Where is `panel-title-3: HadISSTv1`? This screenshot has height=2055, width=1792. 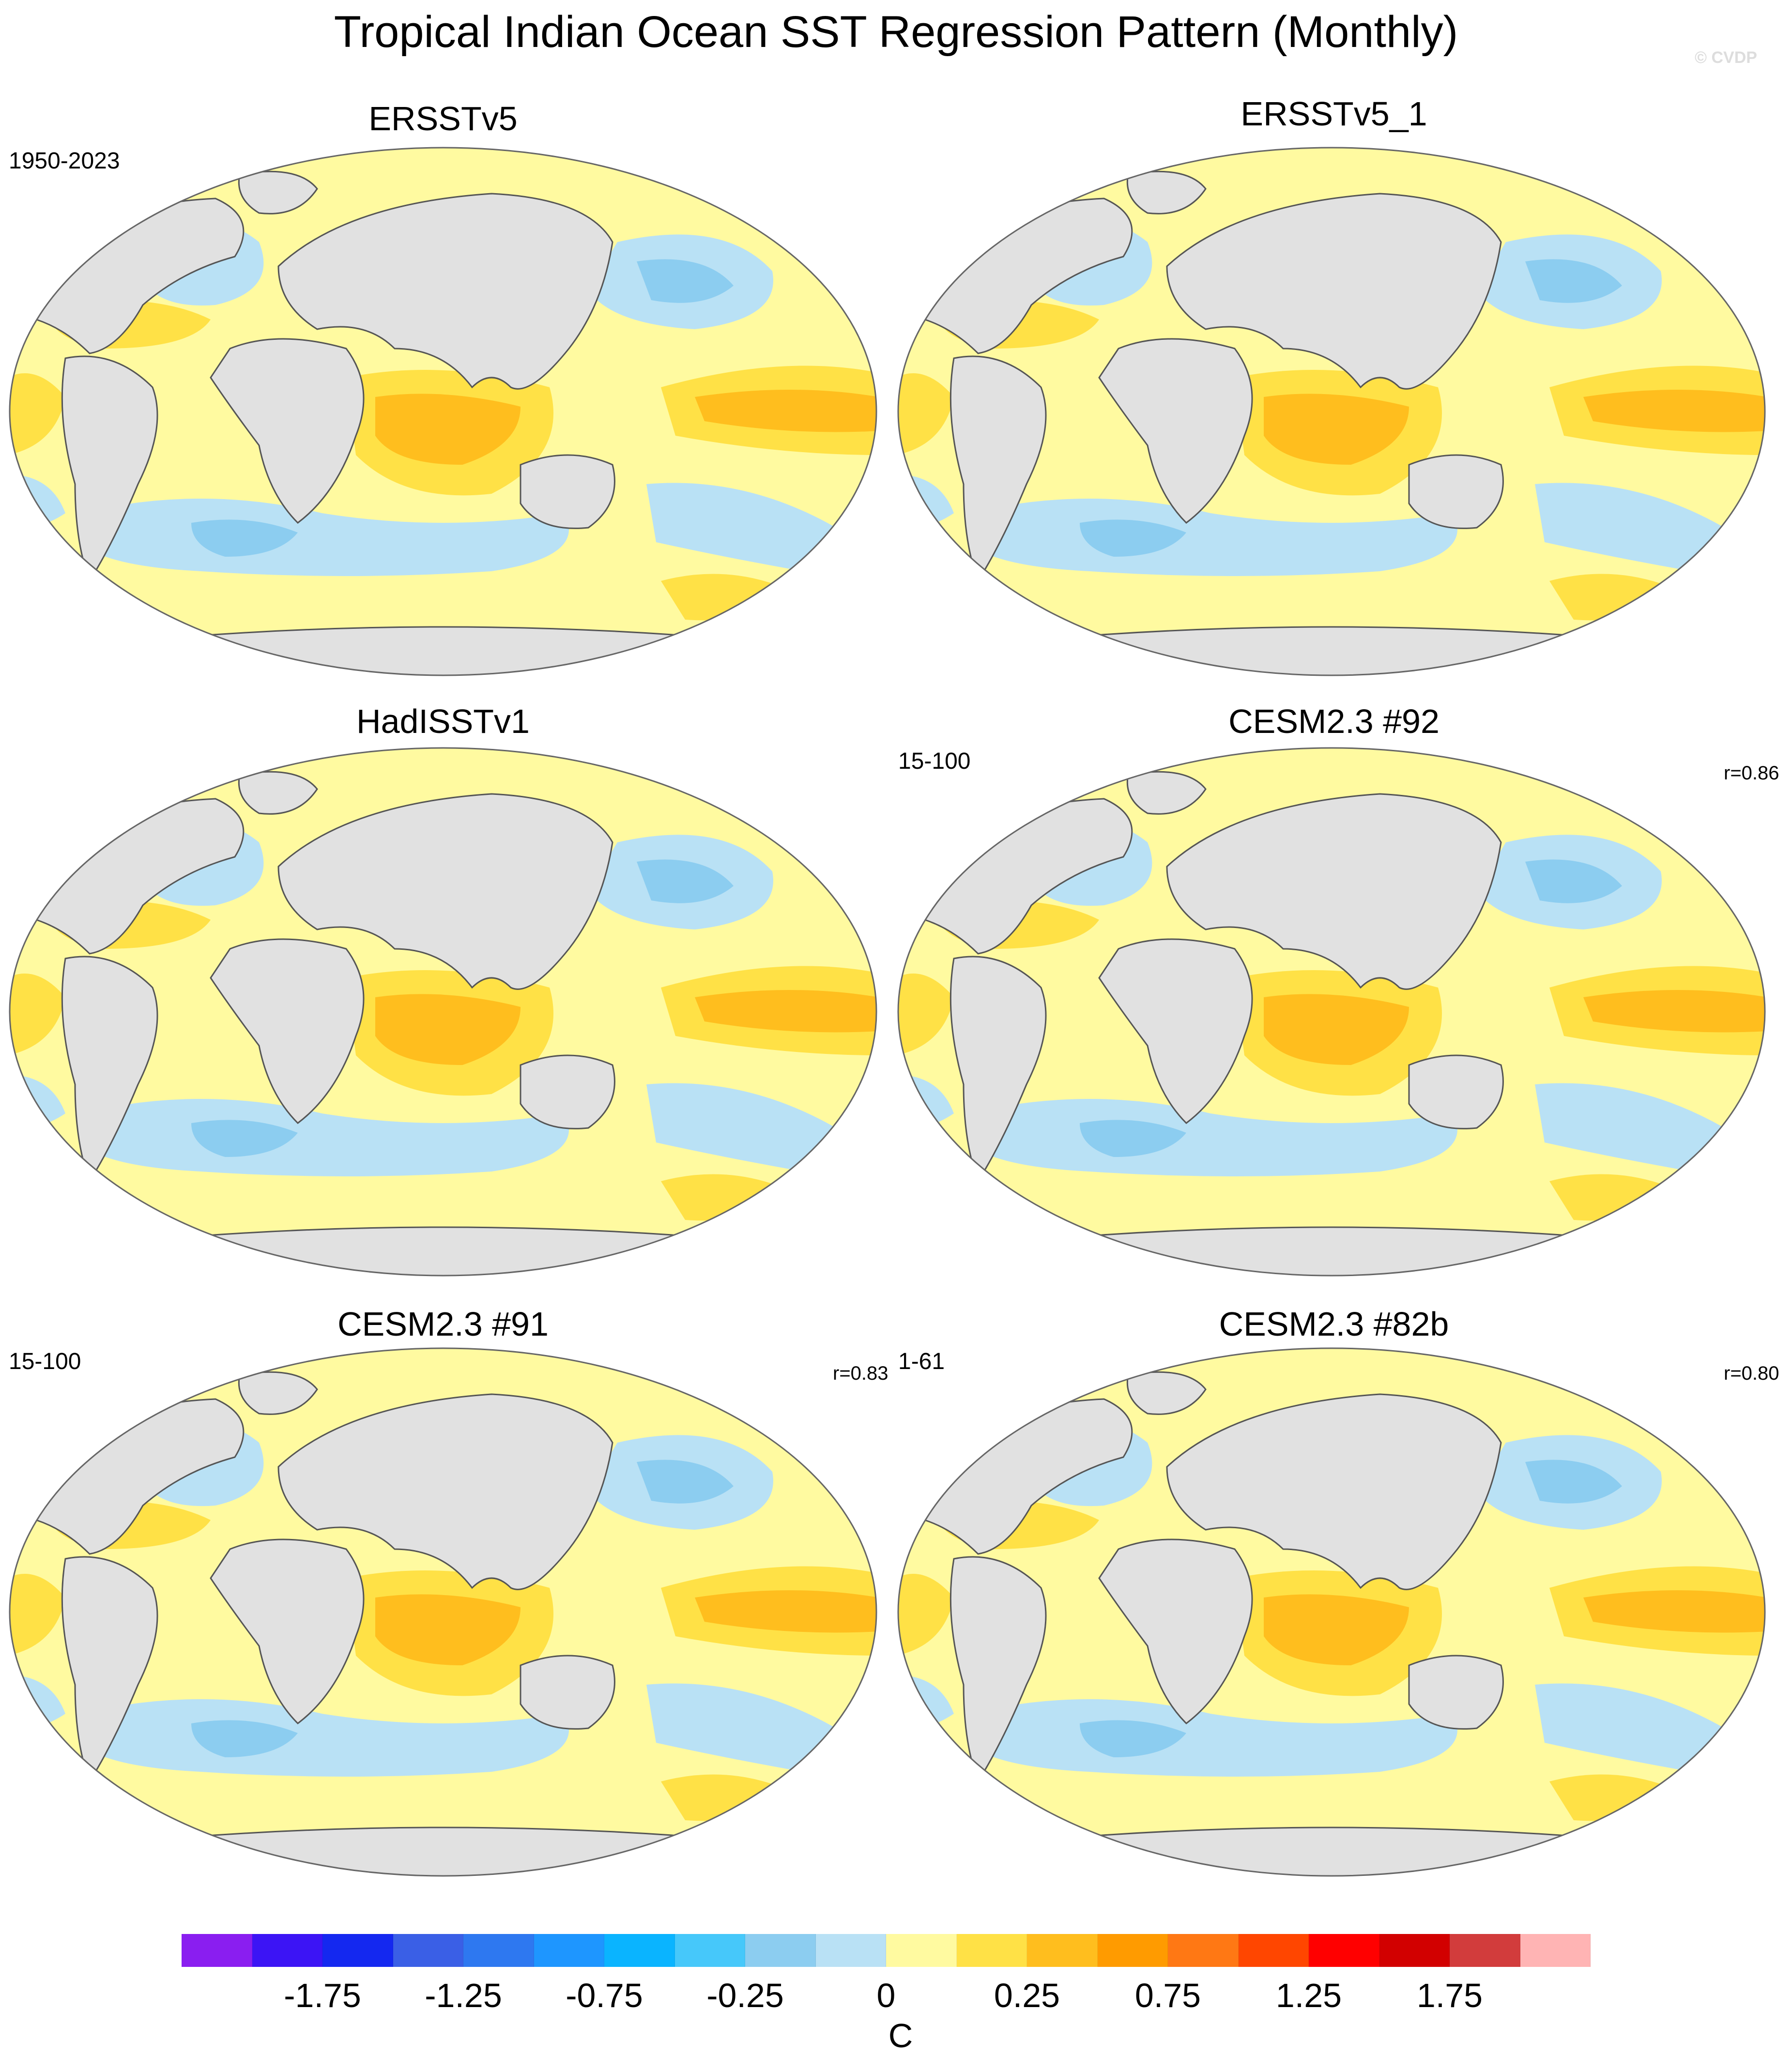 panel-title-3: HadISSTv1 is located at coordinates (443, 721).